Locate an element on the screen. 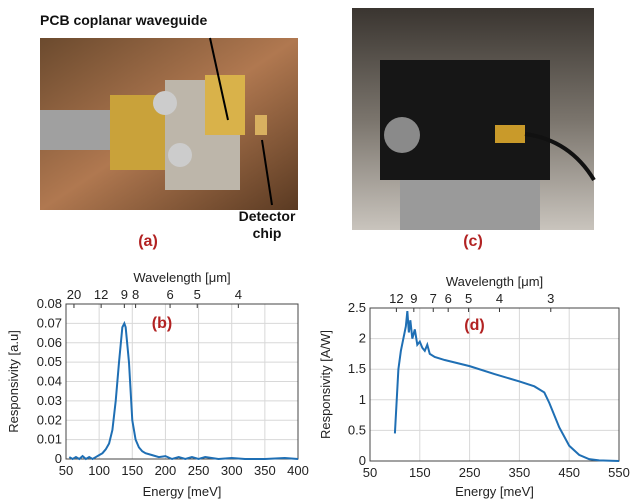 The width and height of the screenshot is (636, 502). y-tick-label: 0.01 is located at coordinates (49, 439).